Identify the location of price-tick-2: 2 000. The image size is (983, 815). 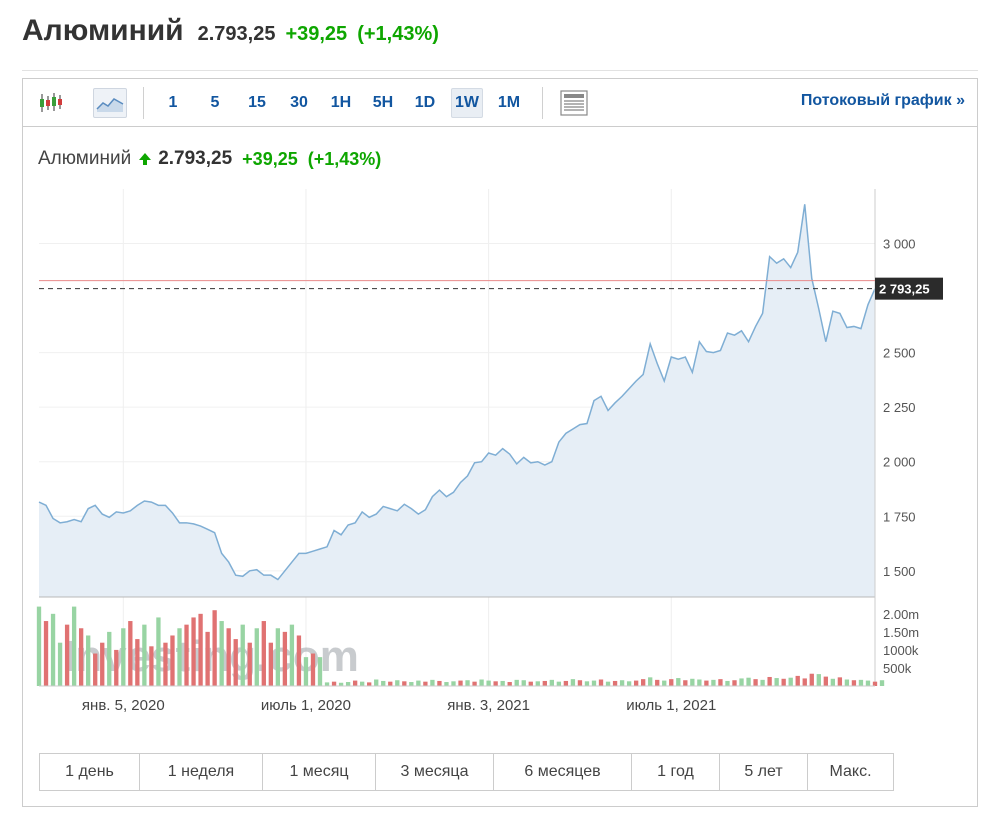
(899, 462).